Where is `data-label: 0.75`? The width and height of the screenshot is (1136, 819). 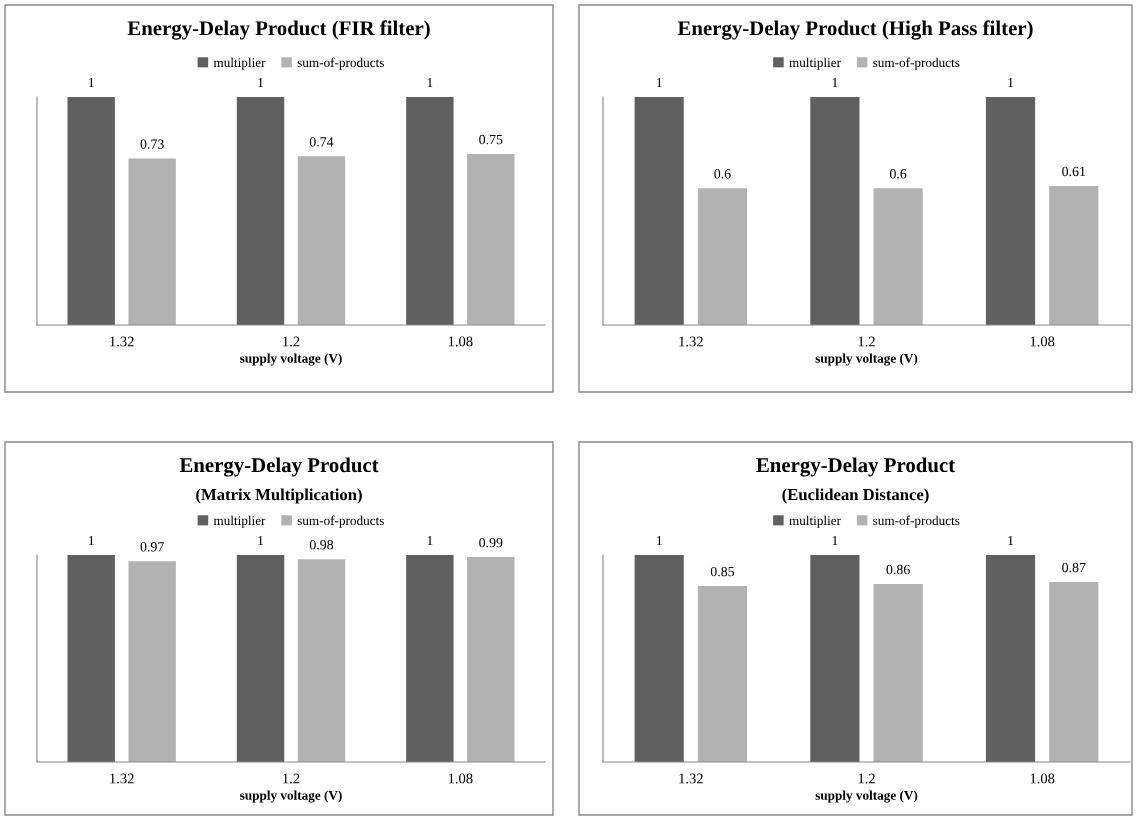
data-label: 0.75 is located at coordinates (491, 139).